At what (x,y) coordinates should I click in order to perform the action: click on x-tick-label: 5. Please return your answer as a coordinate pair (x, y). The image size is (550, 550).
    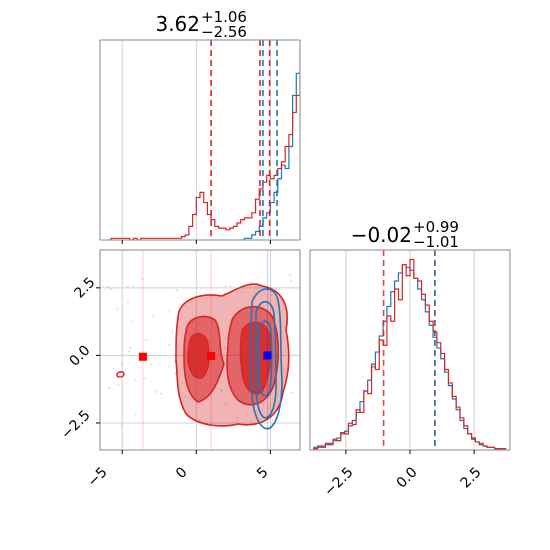
    Looking at the image, I should click on (263, 473).